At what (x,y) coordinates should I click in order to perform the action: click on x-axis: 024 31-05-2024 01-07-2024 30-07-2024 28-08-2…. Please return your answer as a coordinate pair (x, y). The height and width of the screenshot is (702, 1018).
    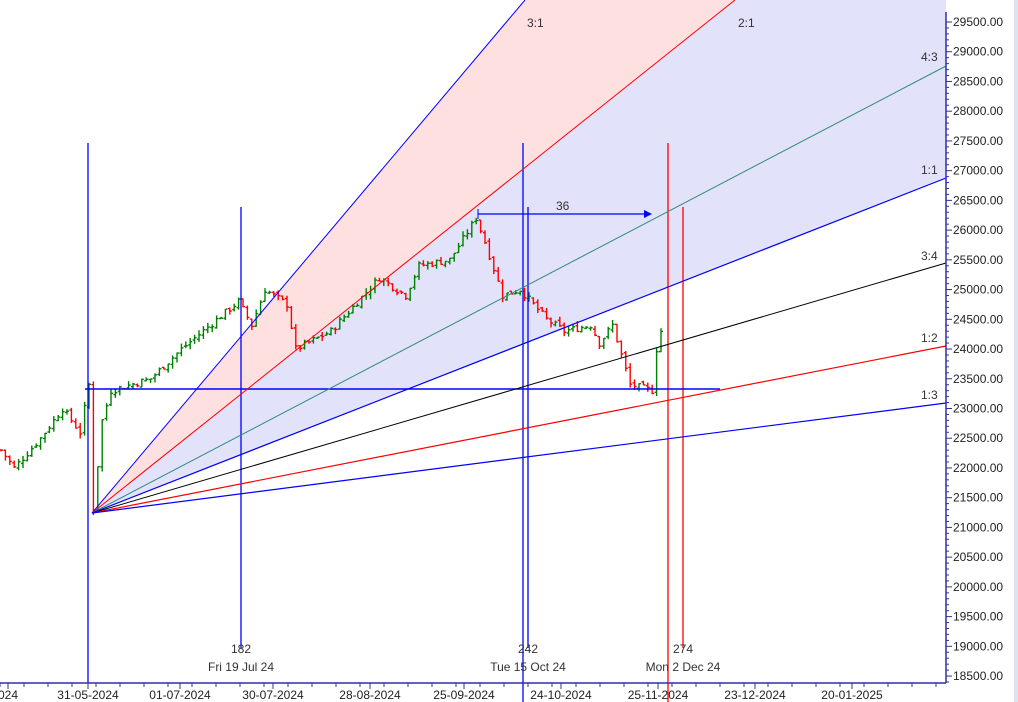
    Looking at the image, I should click on (468, 692).